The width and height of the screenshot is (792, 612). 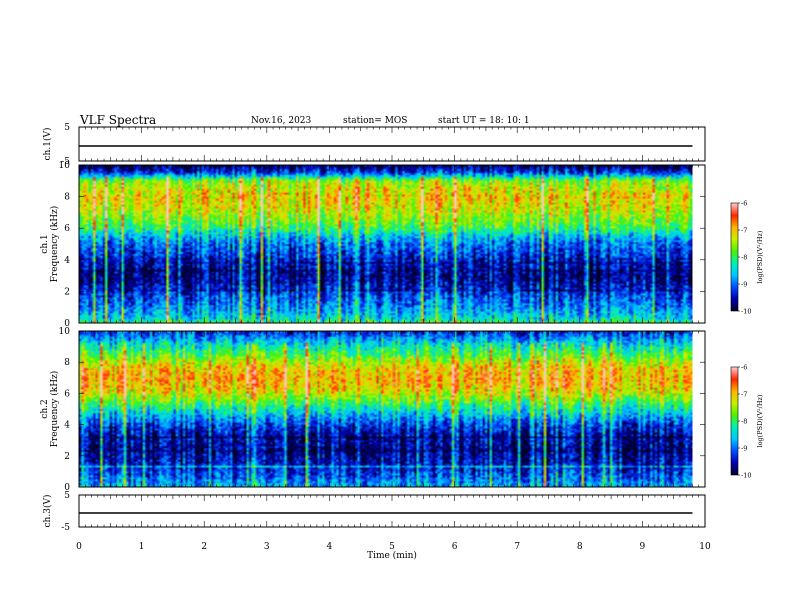 What do you see at coordinates (580, 547) in the screenshot?
I see `x-tick-label: 8` at bounding box center [580, 547].